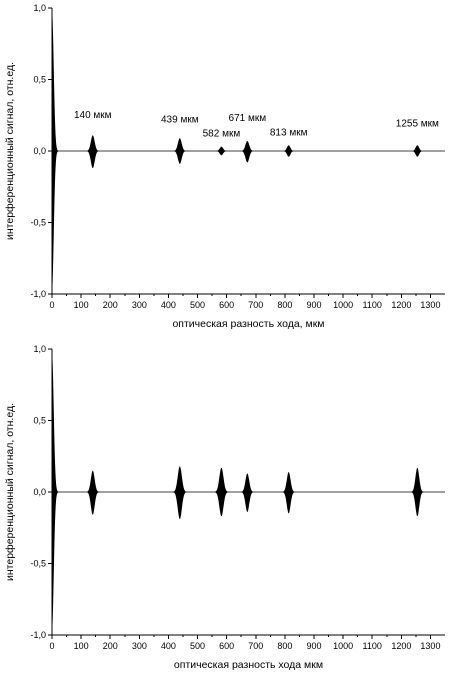 Image resolution: width=451 pixels, height=682 pixels. I want to click on peak-annotation: 439 мкм, so click(180, 119).